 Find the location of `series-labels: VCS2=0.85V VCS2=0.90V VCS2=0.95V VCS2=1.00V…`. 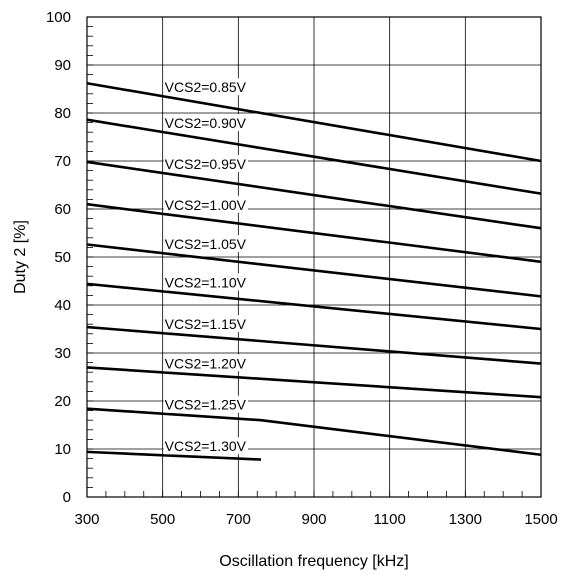

series-labels: VCS2=0.85V VCS2=0.90V VCS2=0.95V VCS2=1.00V… is located at coordinates (206, 266).